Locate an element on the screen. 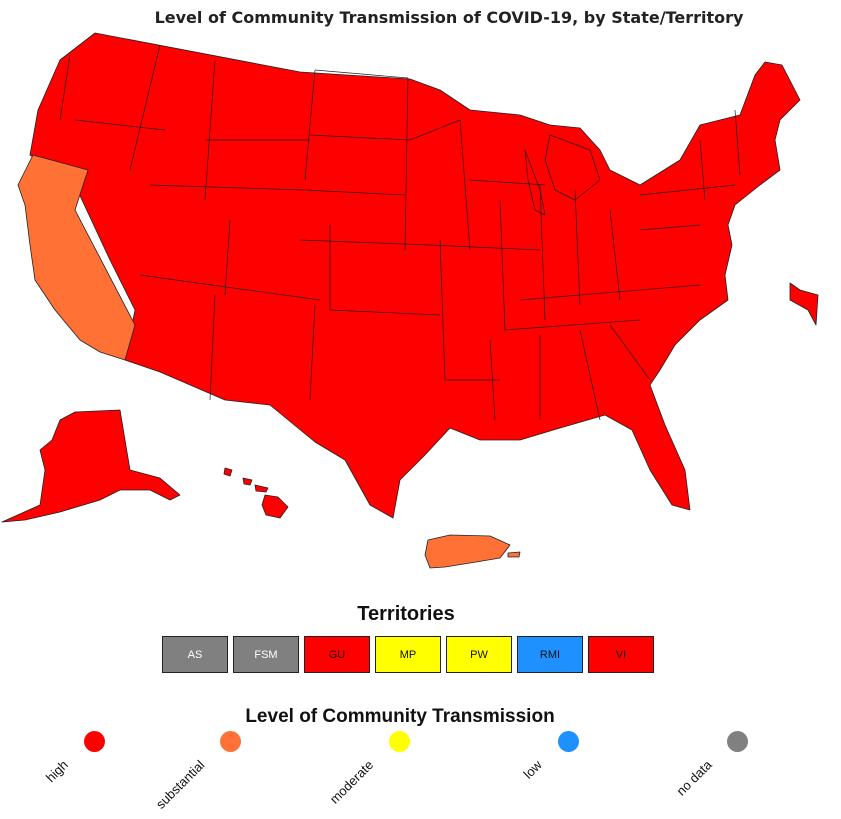  legend-label-high: high is located at coordinates (57, 771).